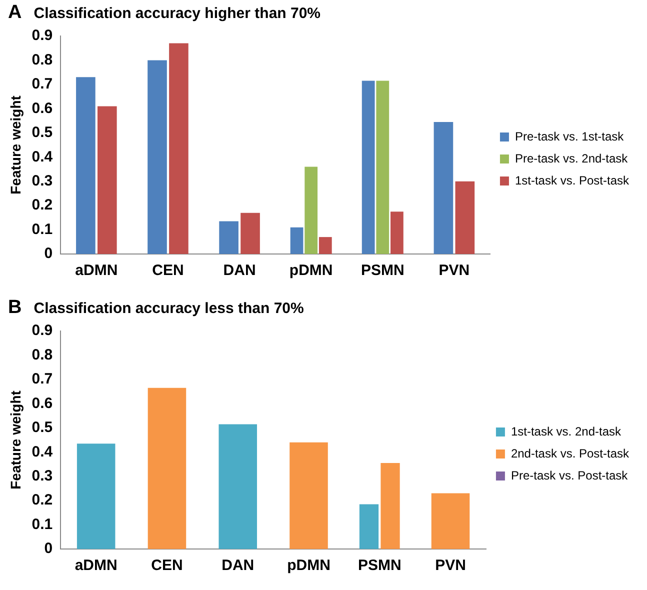 The height and width of the screenshot is (590, 647). What do you see at coordinates (569, 475) in the screenshot?
I see `legend-label: Pre-task vs. Post-task` at bounding box center [569, 475].